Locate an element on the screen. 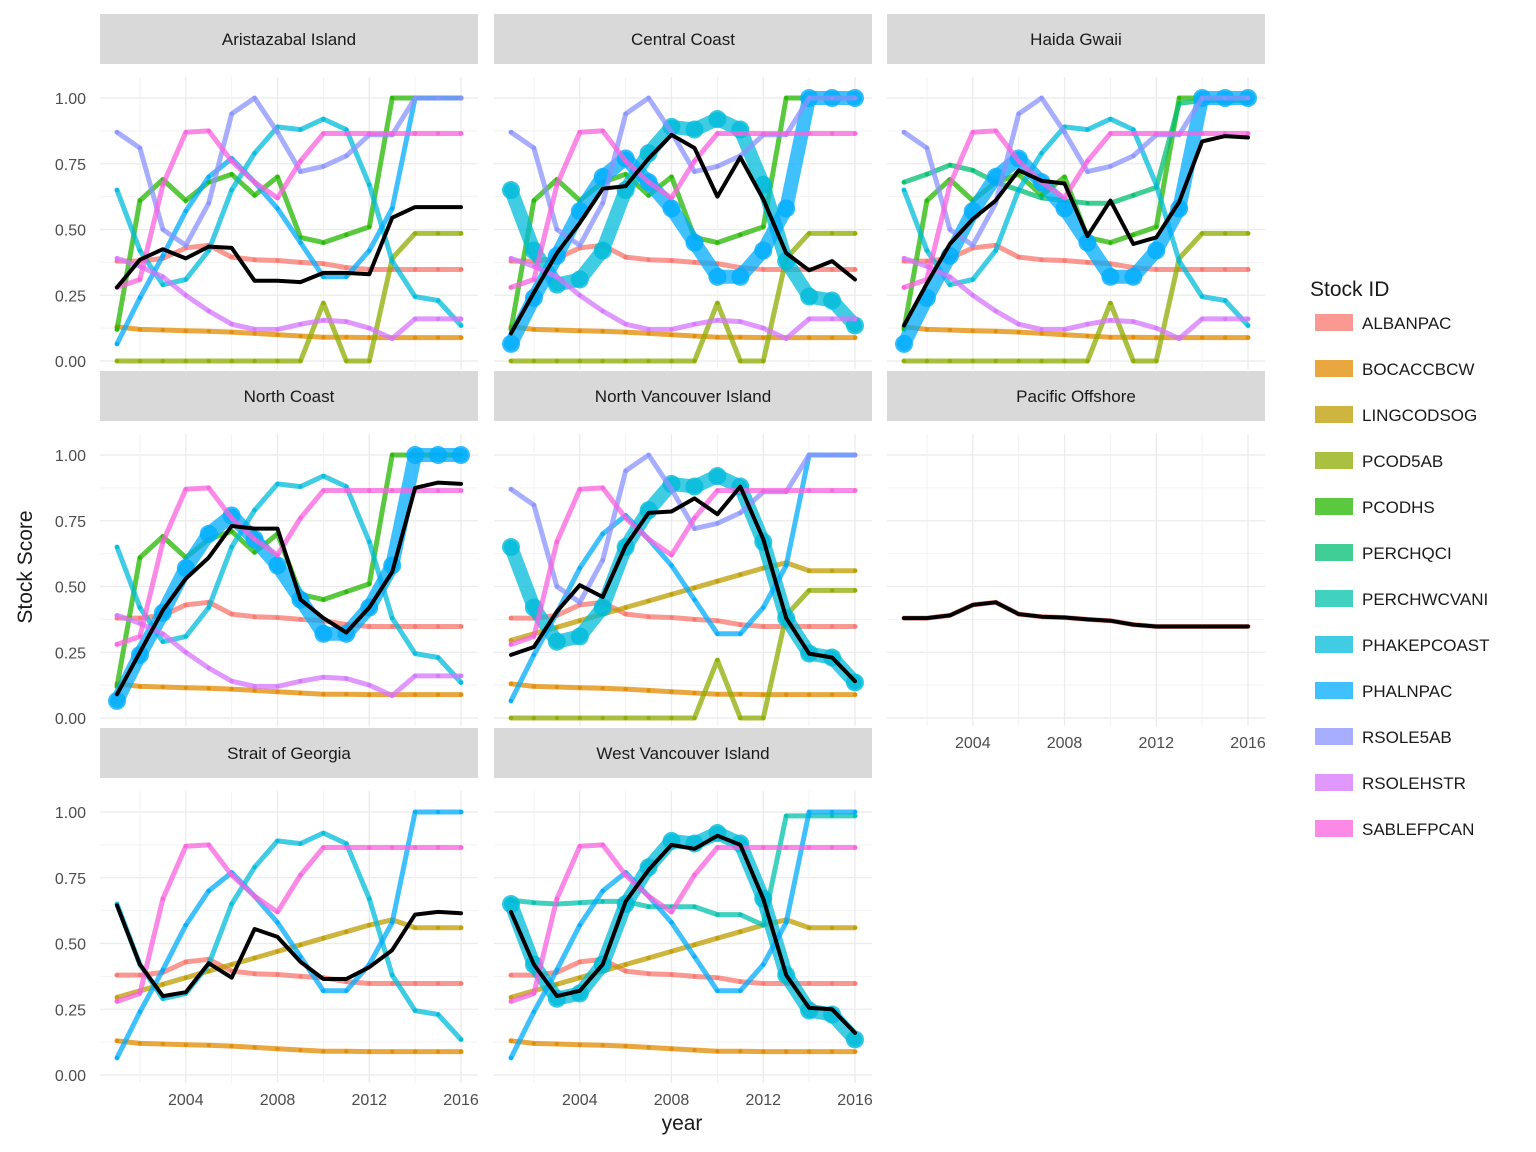 This screenshot has width=1536, height=1152. series-line-rsolehstr is located at coordinates (289, 655).